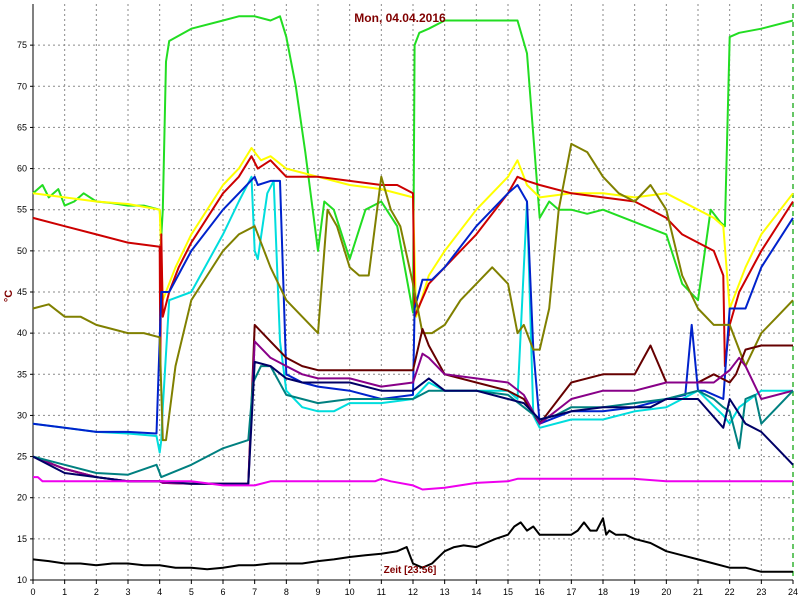  Describe the element at coordinates (22, 580) in the screenshot. I see `y-tick-label: 10` at that location.